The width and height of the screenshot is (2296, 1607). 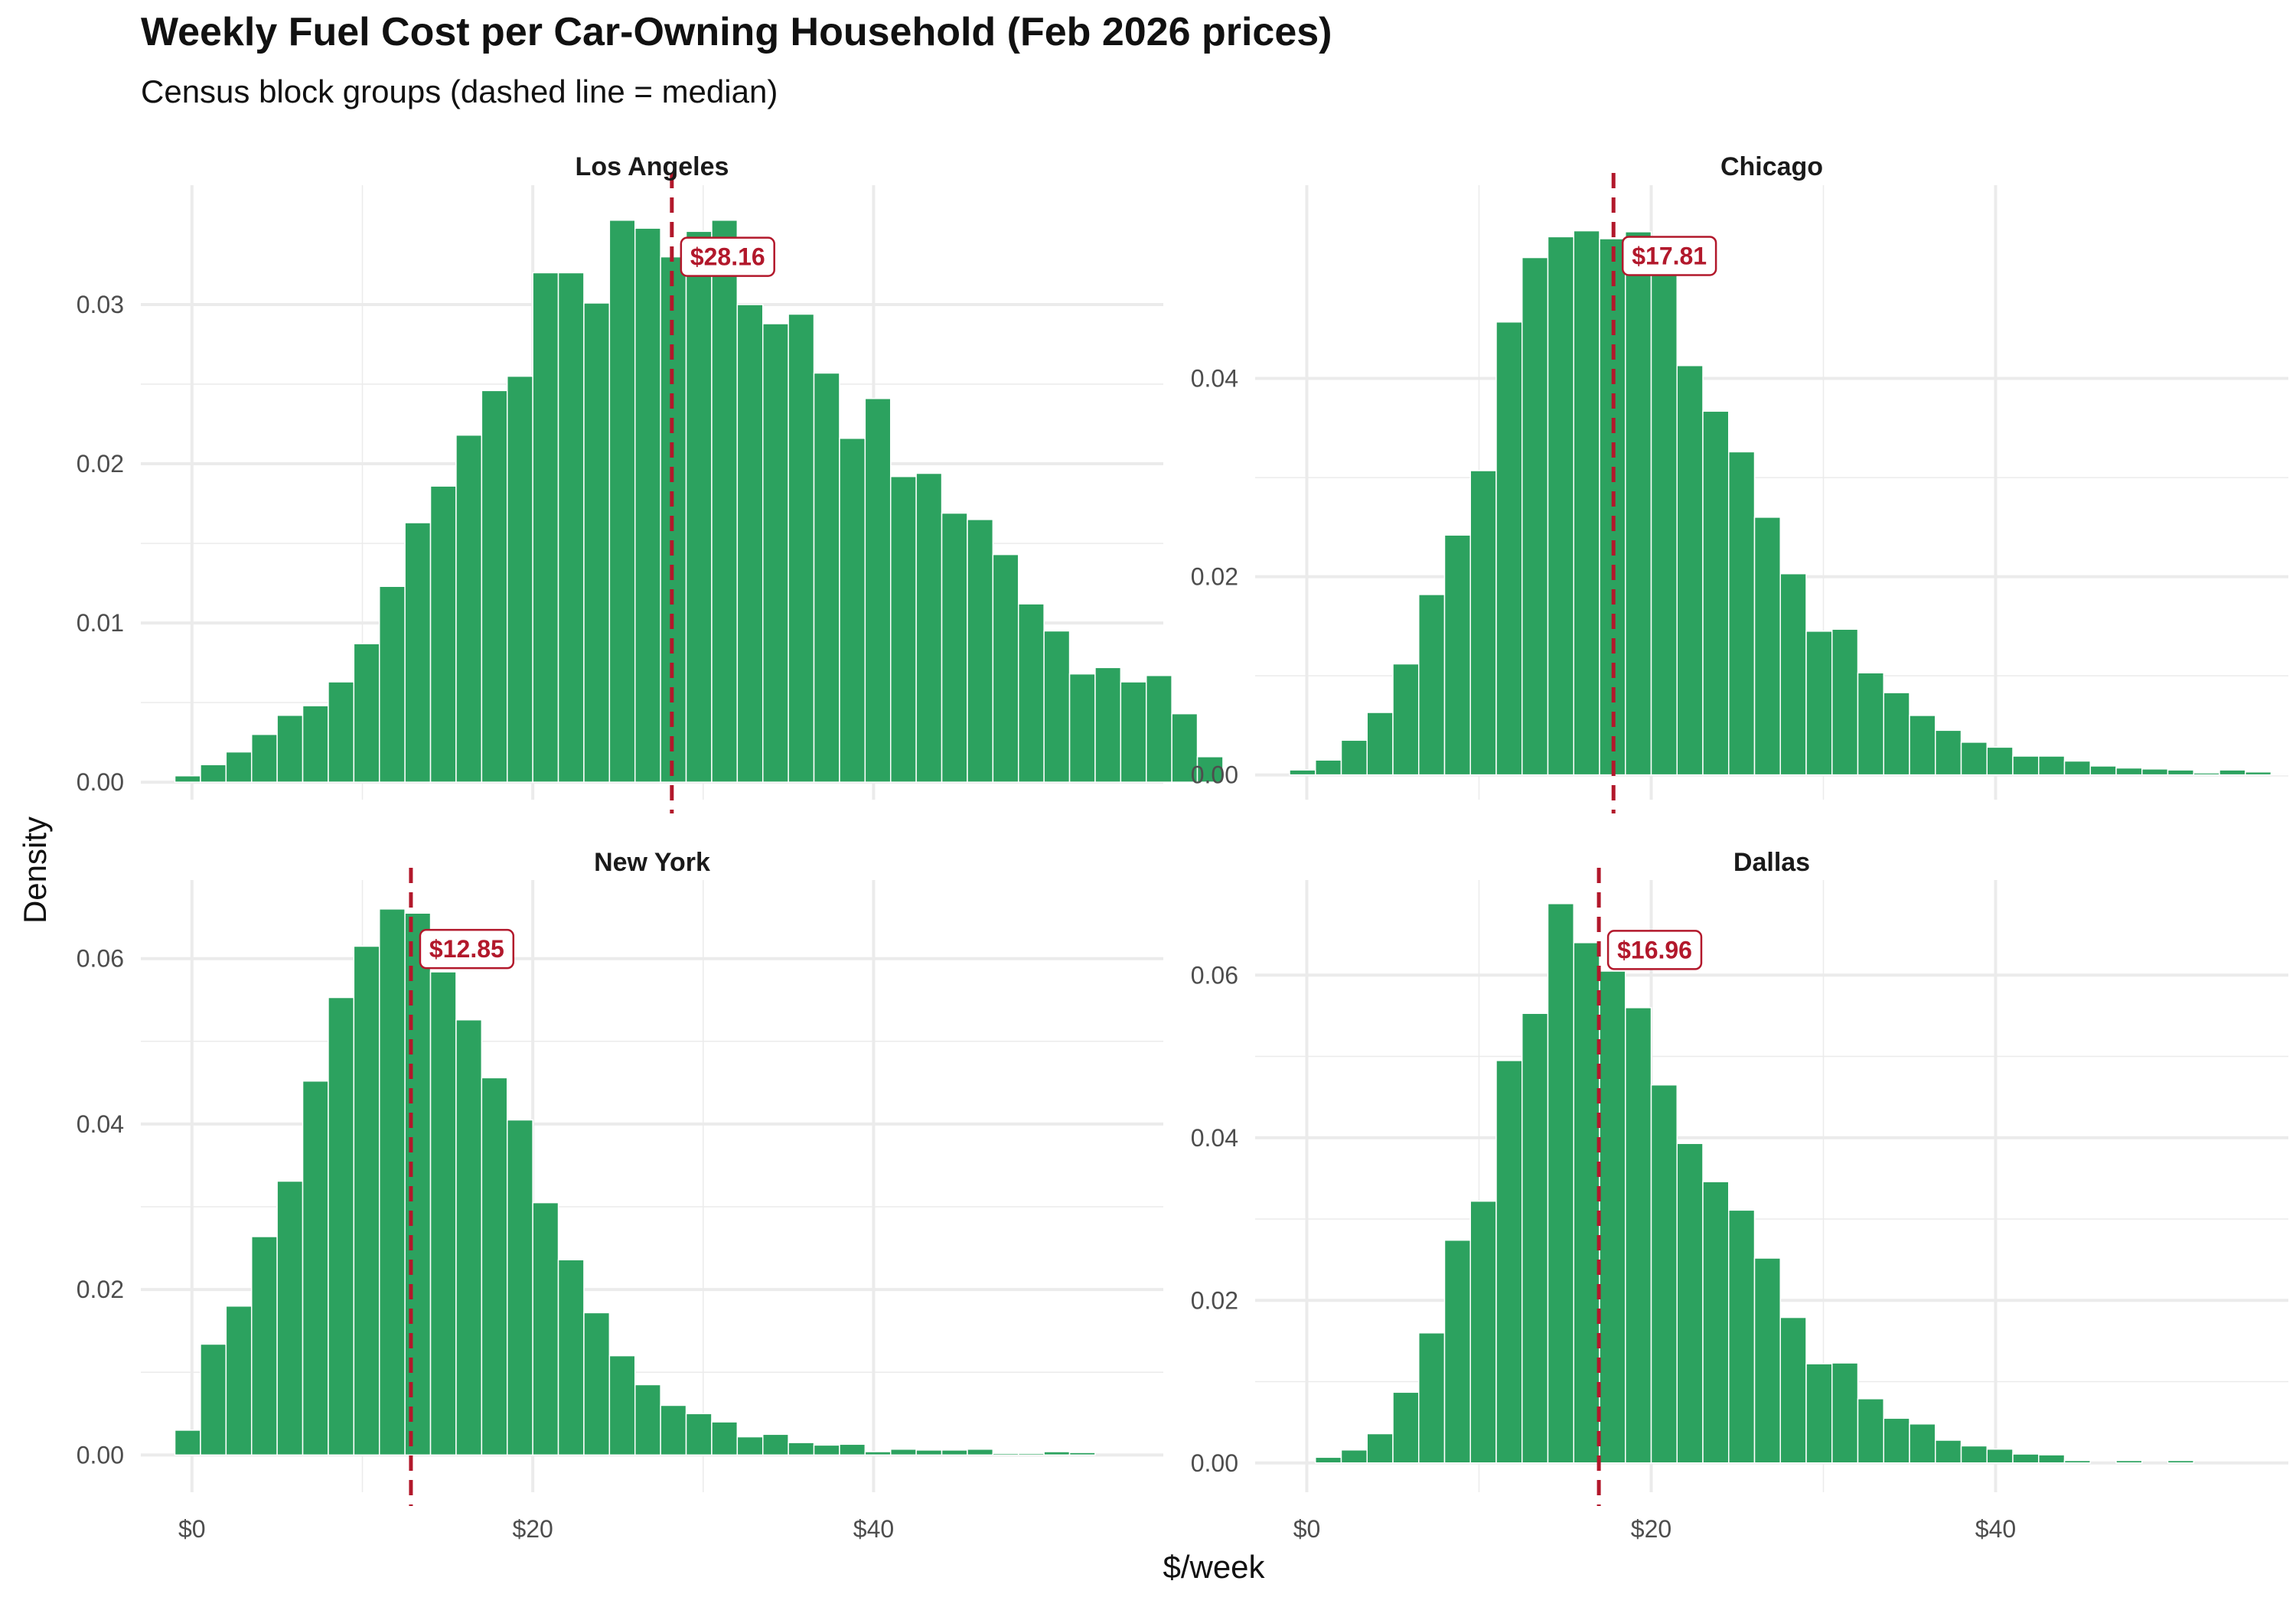 I want to click on x-tick-label: $20, so click(x=532, y=1529).